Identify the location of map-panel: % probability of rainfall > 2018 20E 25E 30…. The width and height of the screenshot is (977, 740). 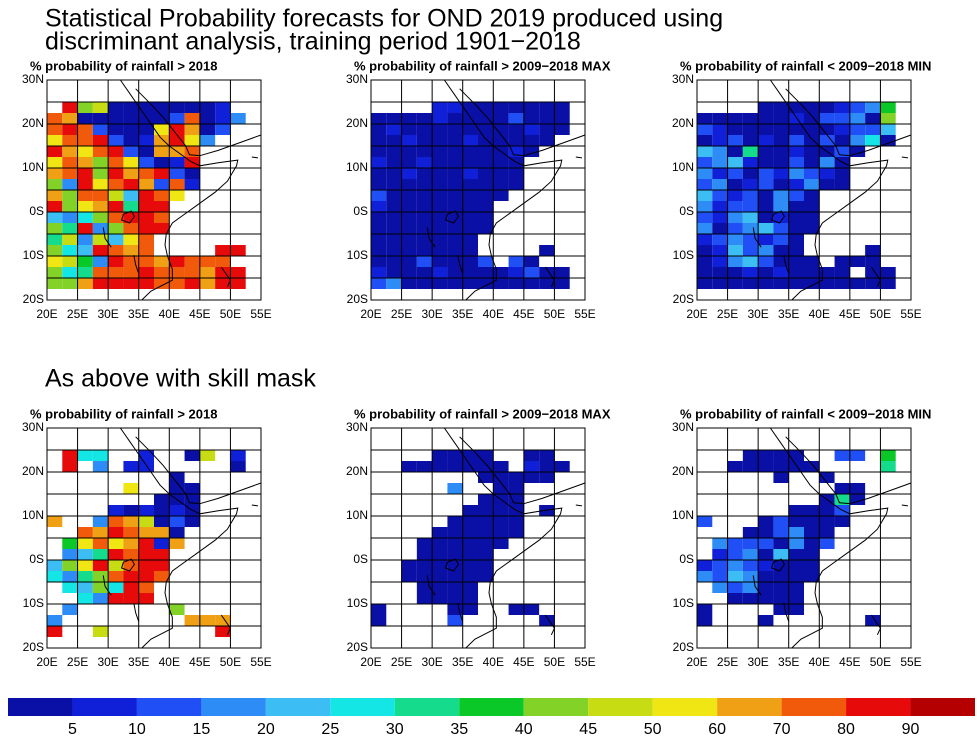
(147, 189).